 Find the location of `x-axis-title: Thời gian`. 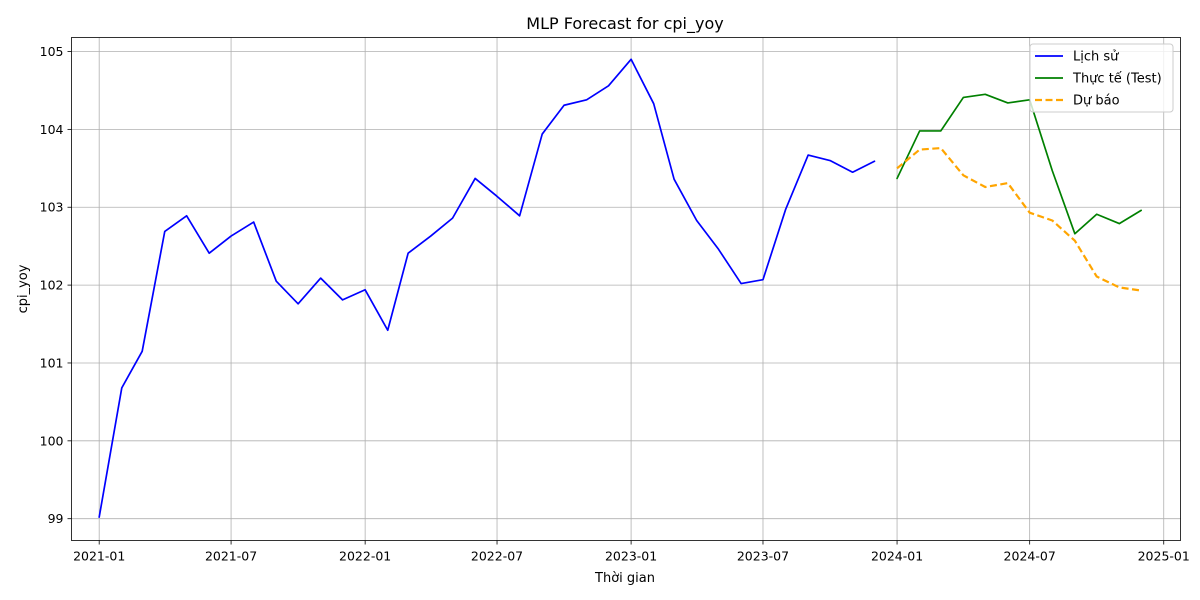

x-axis-title: Thời gian is located at coordinates (624, 578).